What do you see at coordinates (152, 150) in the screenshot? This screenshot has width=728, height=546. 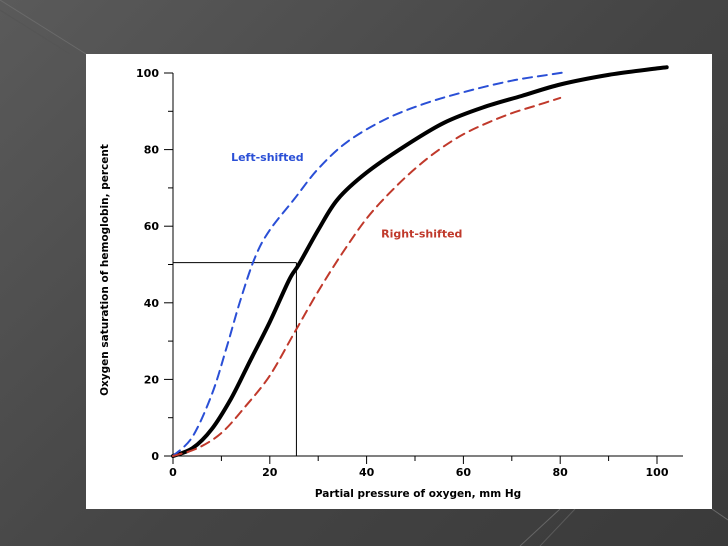 I see `y-tick-label: 80` at bounding box center [152, 150].